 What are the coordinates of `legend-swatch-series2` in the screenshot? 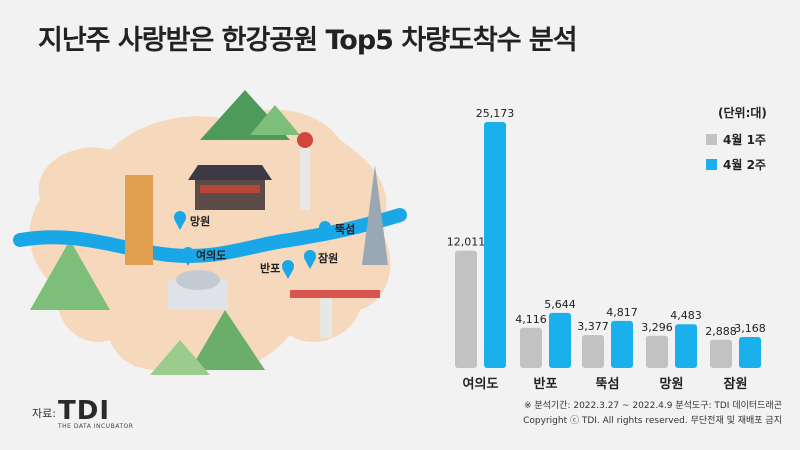 It's located at (711, 164).